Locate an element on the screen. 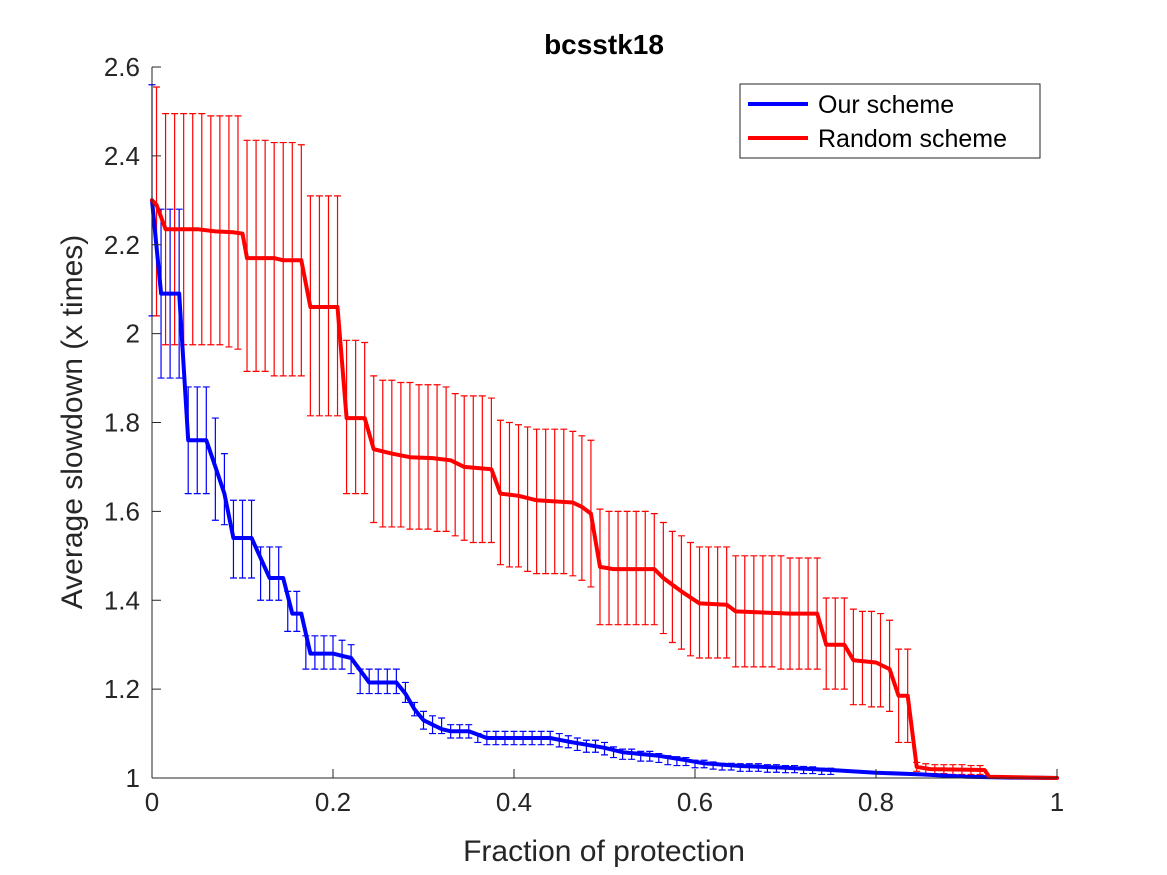 The image size is (1167, 875). x-axis-label: Fraction of protection is located at coordinates (604, 851).